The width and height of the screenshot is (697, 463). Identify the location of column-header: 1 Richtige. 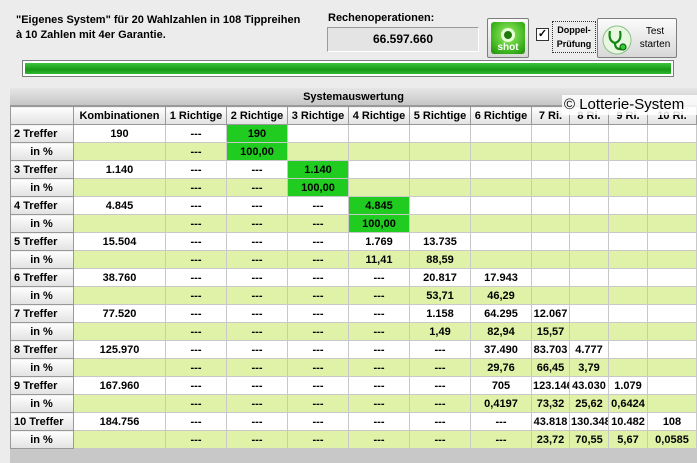
(196, 115).